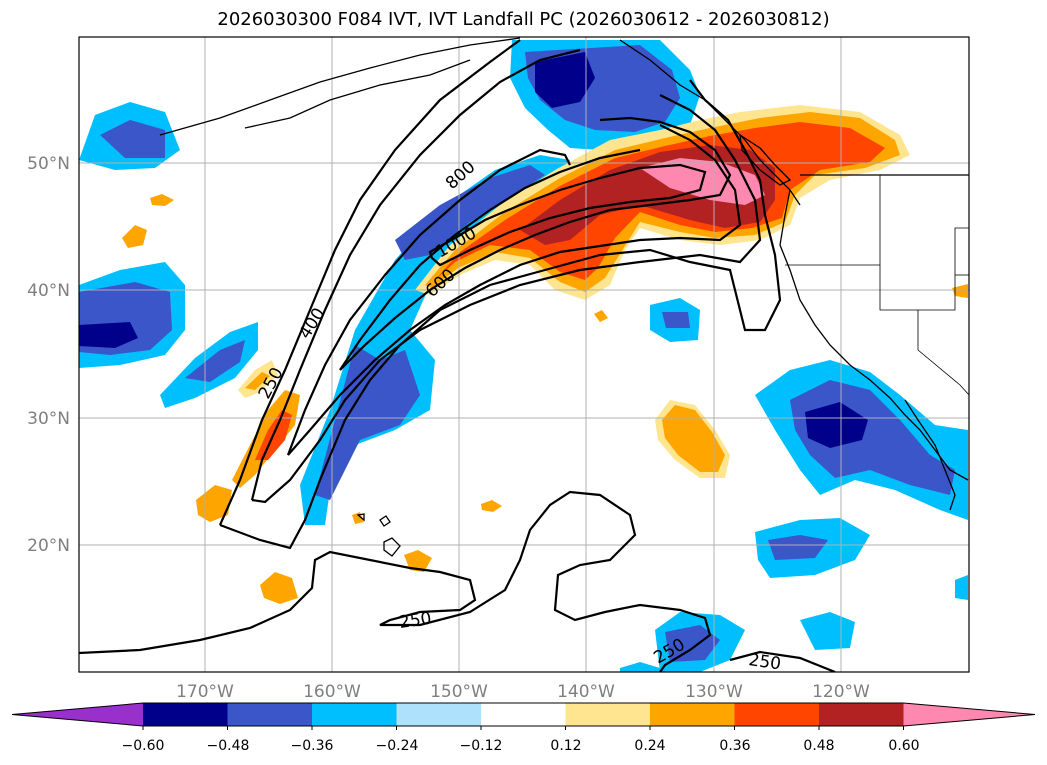 The image size is (1047, 765). What do you see at coordinates (48, 419) in the screenshot?
I see `lat-tick-30n: 30°N` at bounding box center [48, 419].